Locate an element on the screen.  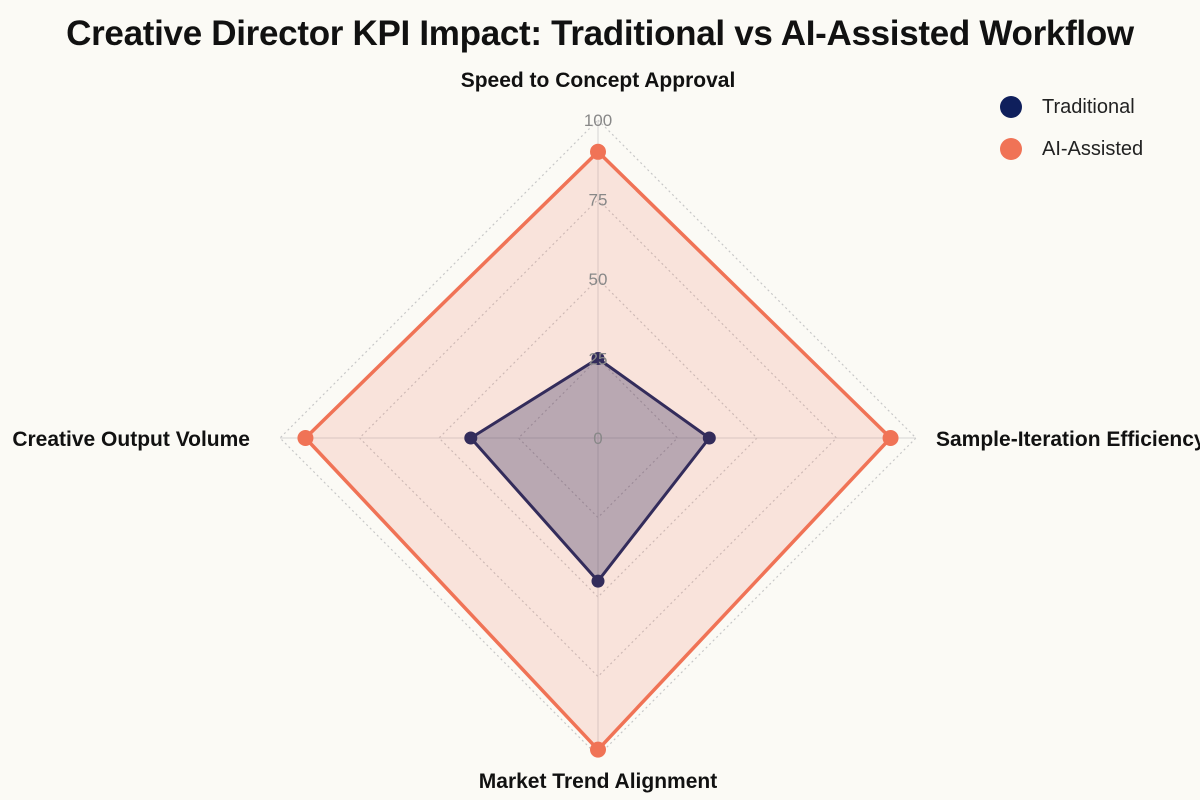
legend-label-traditional: Traditional is located at coordinates (1088, 106).